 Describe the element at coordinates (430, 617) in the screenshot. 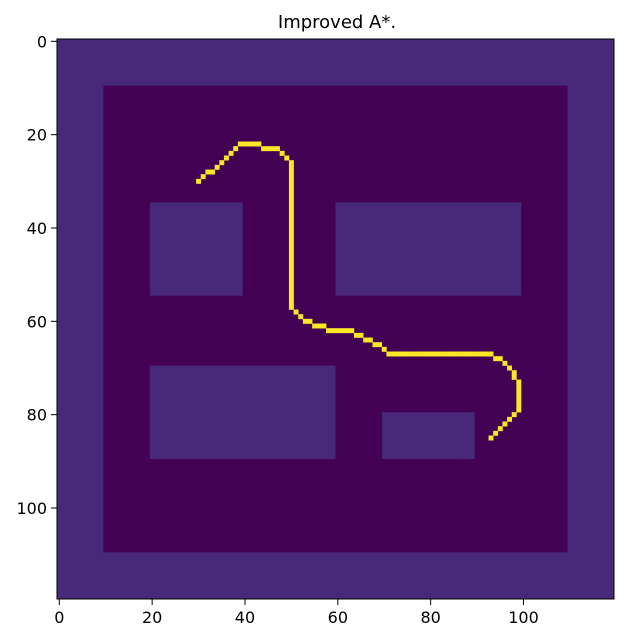

I see `x-tick-label: 80` at that location.